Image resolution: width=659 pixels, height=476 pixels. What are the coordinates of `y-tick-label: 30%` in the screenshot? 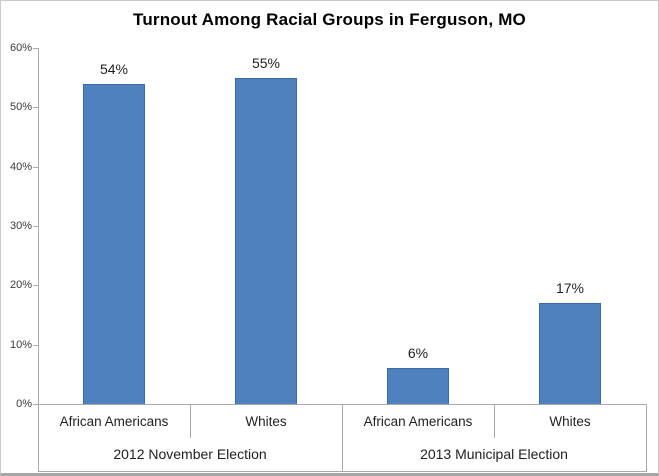 It's located at (20, 226).